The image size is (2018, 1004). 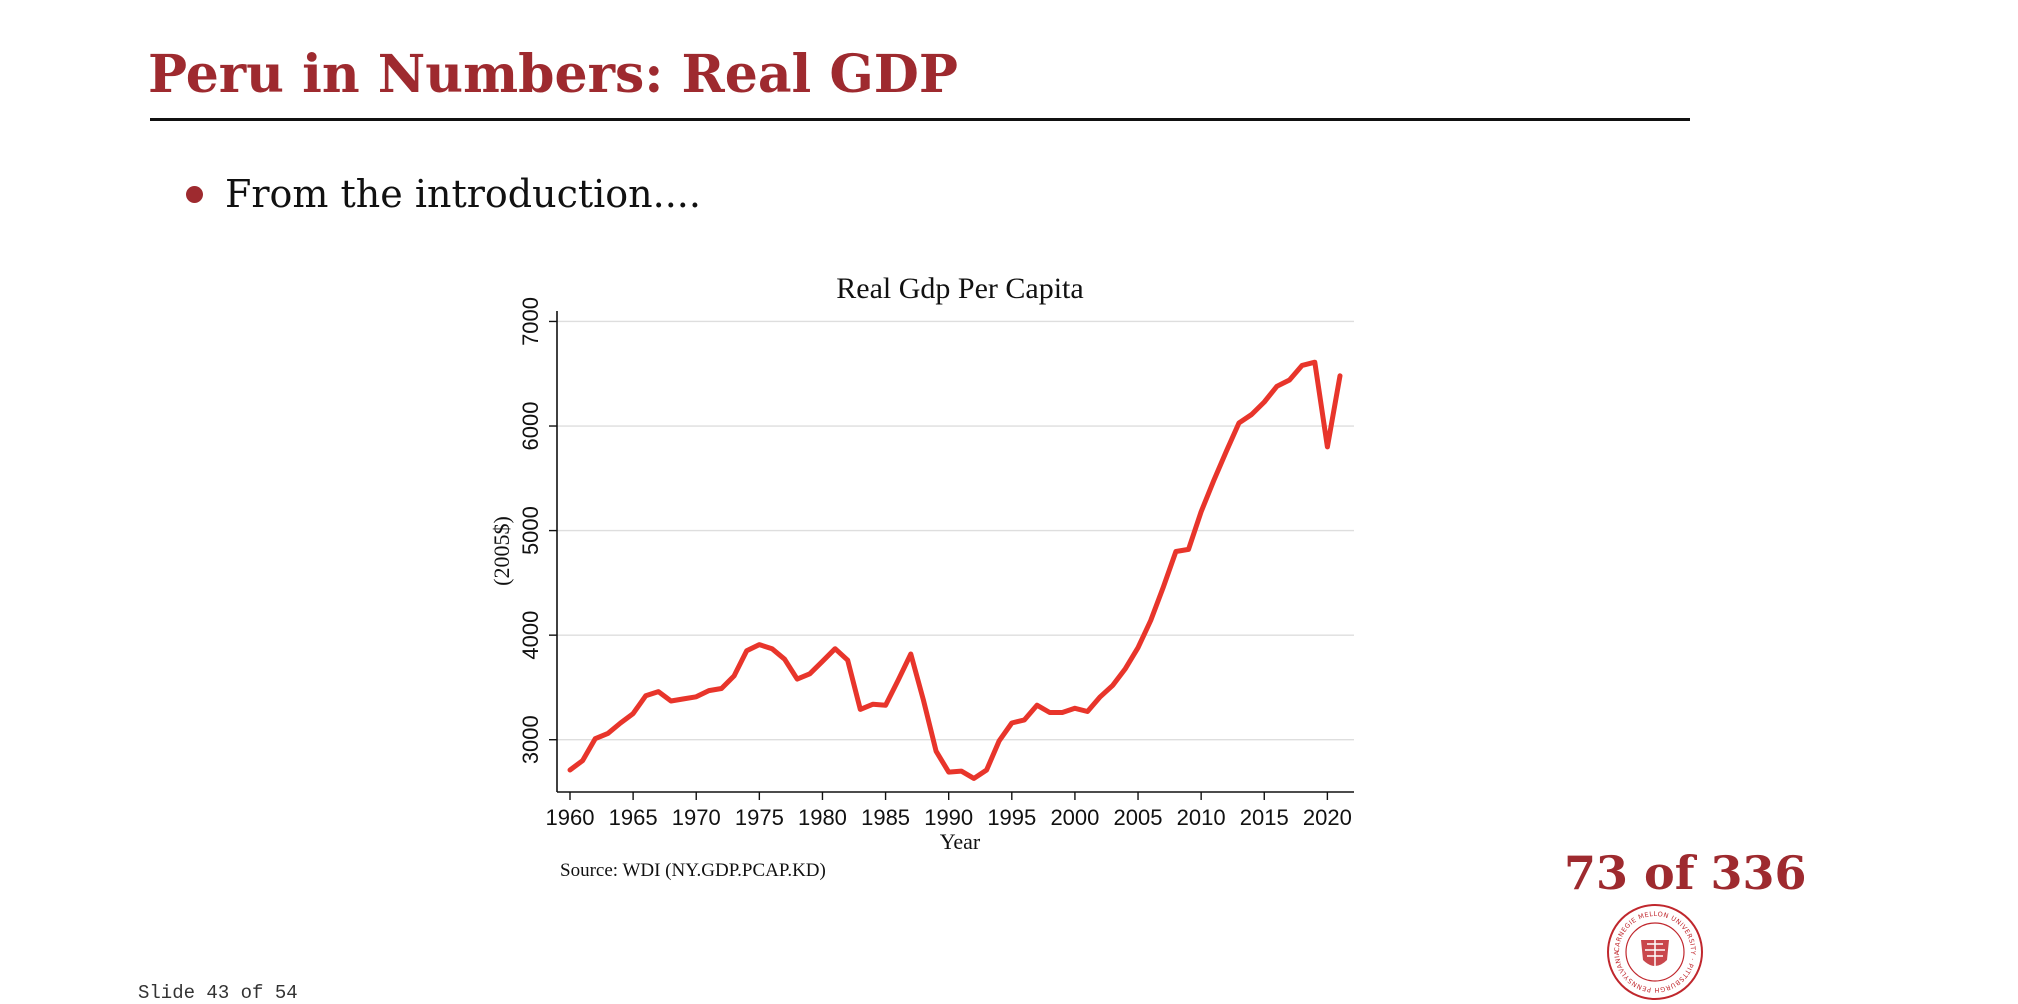 I want to click on deck-slide-counter: Slide 43 of 54, so click(x=218, y=993).